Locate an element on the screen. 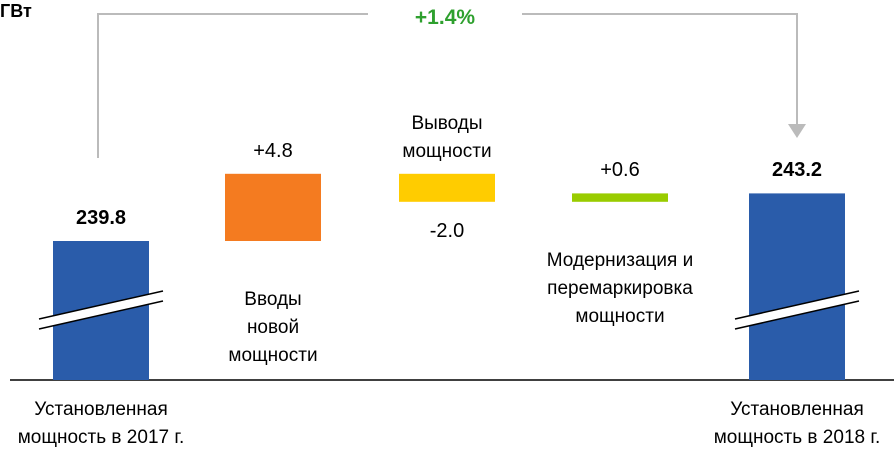  category-label: Модернизация и перемаркировка мощности is located at coordinates (620, 288).